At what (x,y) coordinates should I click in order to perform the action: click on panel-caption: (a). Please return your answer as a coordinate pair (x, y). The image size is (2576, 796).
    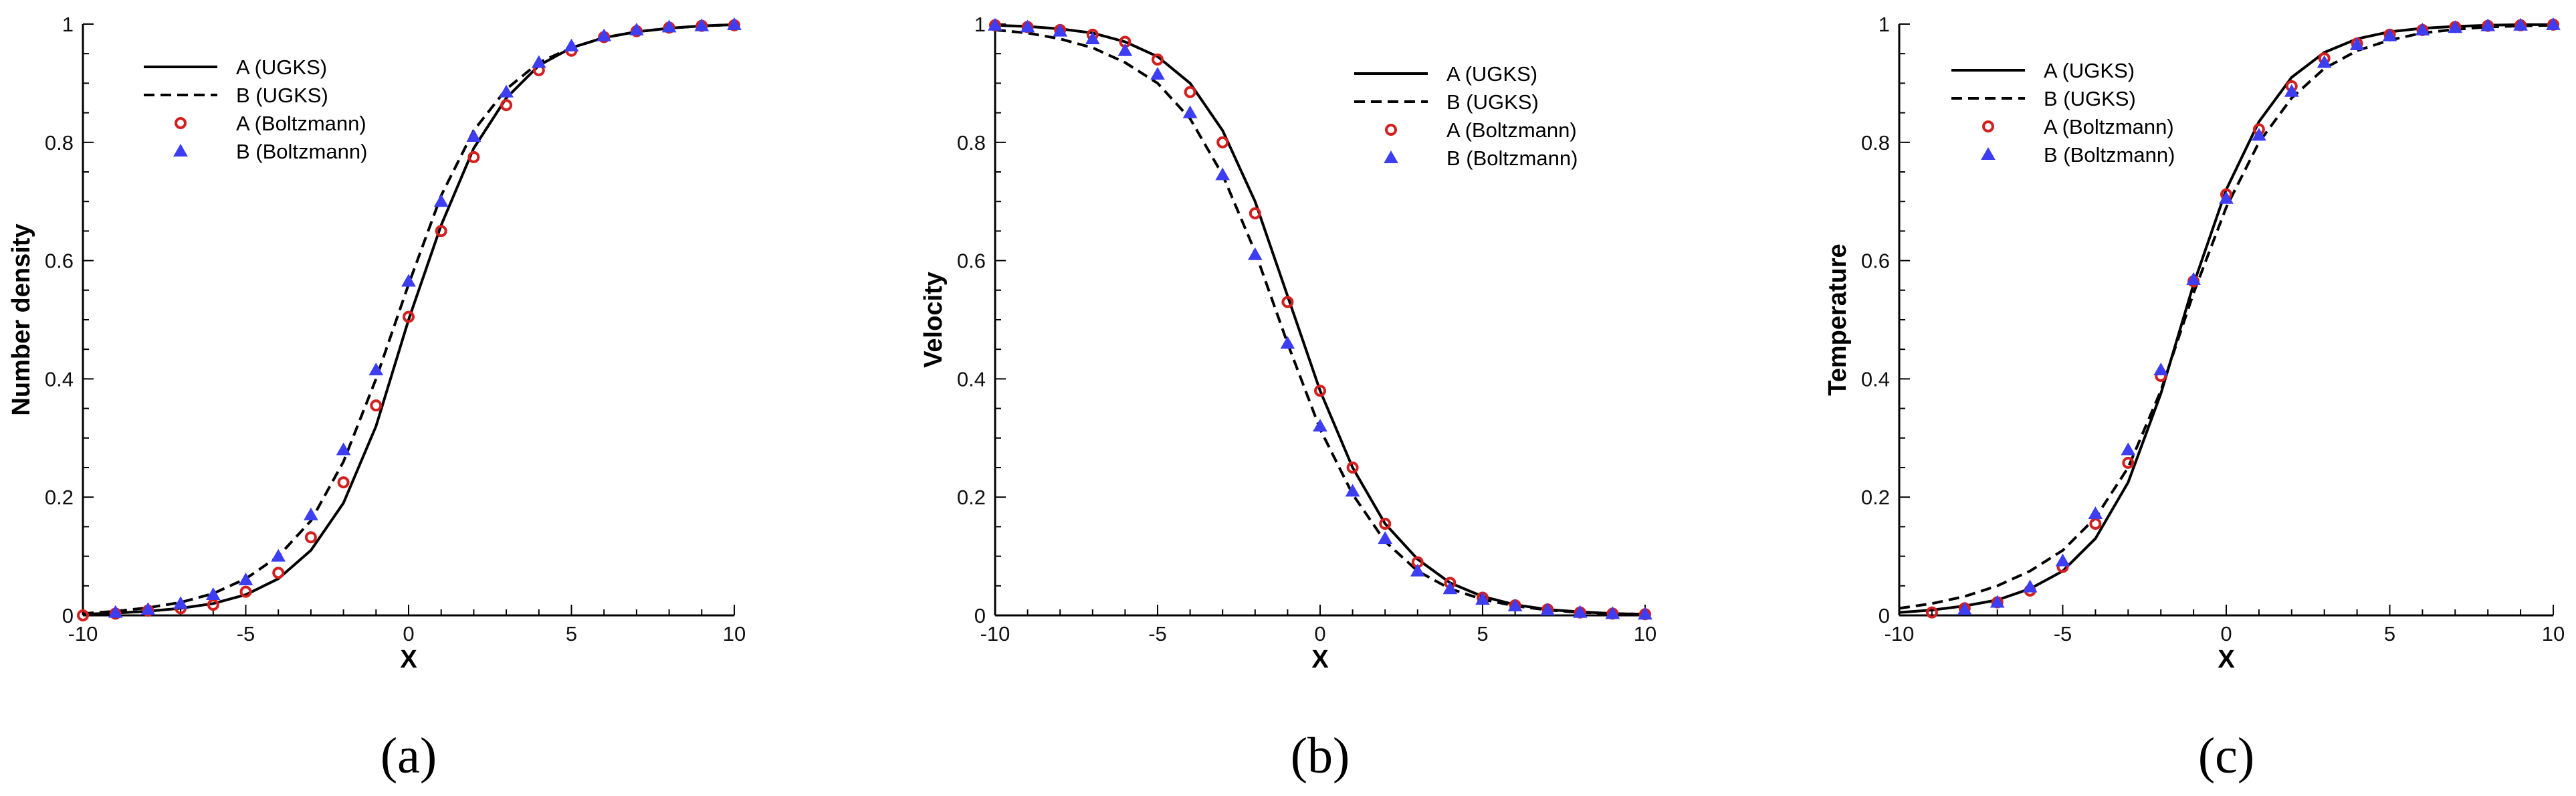
    Looking at the image, I should click on (409, 756).